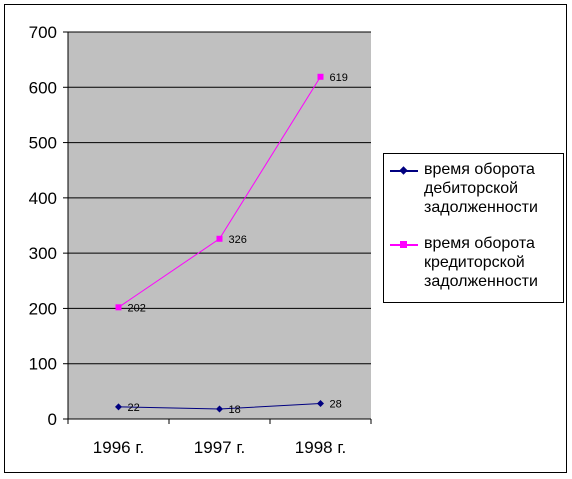 The width and height of the screenshot is (572, 479). What do you see at coordinates (43, 198) in the screenshot?
I see `y-tick-label: 400` at bounding box center [43, 198].